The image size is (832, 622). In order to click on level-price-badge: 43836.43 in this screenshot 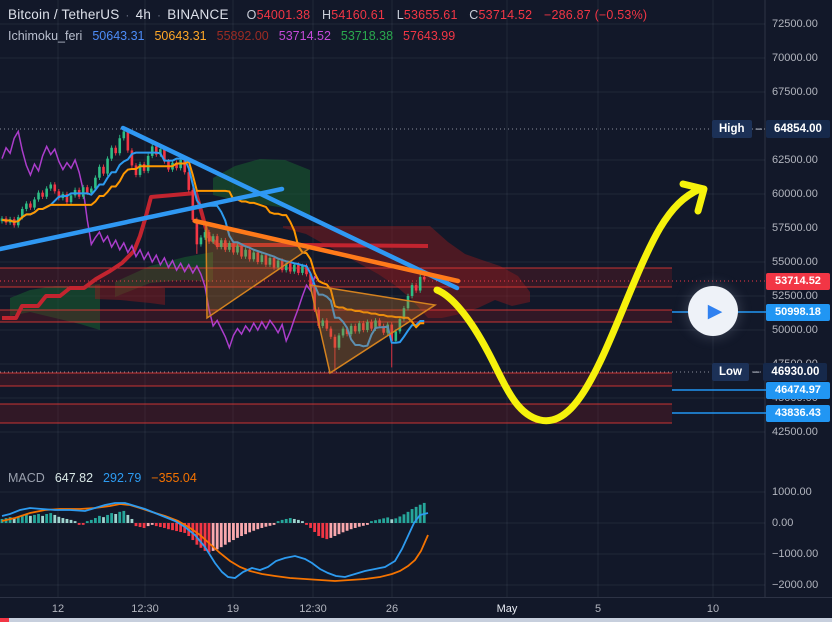, I will do `click(798, 413)`.